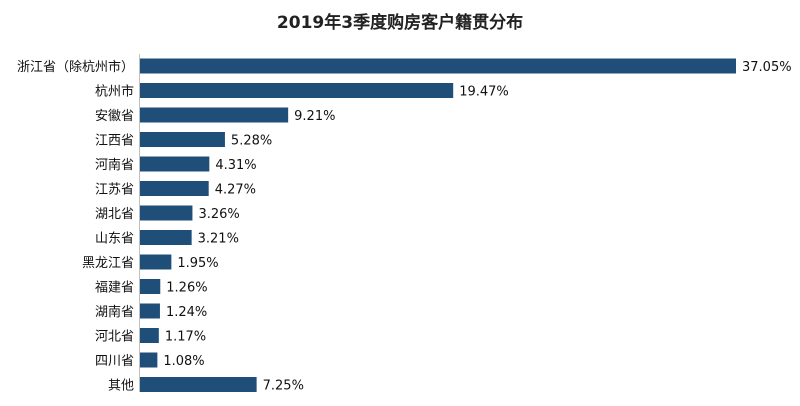 The width and height of the screenshot is (800, 406). I want to click on category-label: 浙江省（除杭州市）, so click(75, 67).